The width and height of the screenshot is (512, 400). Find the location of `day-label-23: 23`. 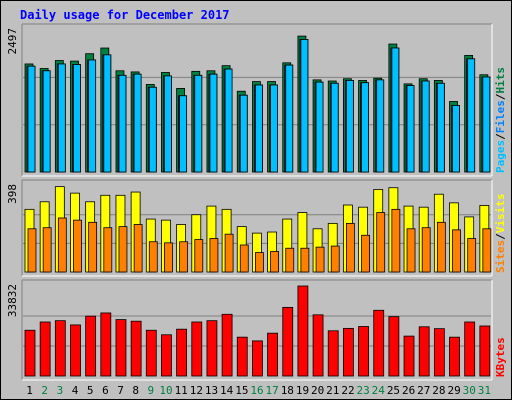

day-label-23: 23 is located at coordinates (363, 390).